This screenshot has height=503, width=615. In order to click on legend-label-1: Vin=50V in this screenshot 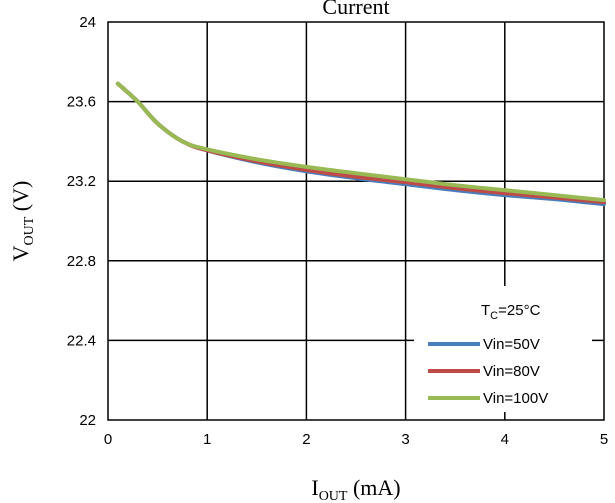, I will do `click(511, 344)`.